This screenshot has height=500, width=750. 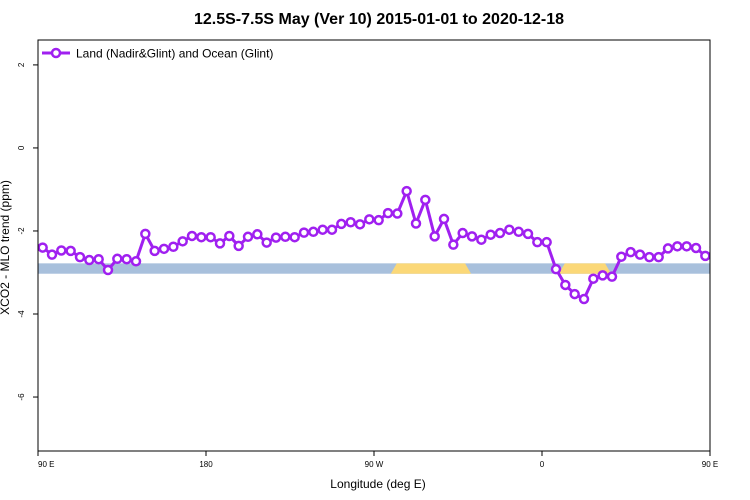 What do you see at coordinates (374, 464) in the screenshot?
I see `x-tick-label: 90 W` at bounding box center [374, 464].